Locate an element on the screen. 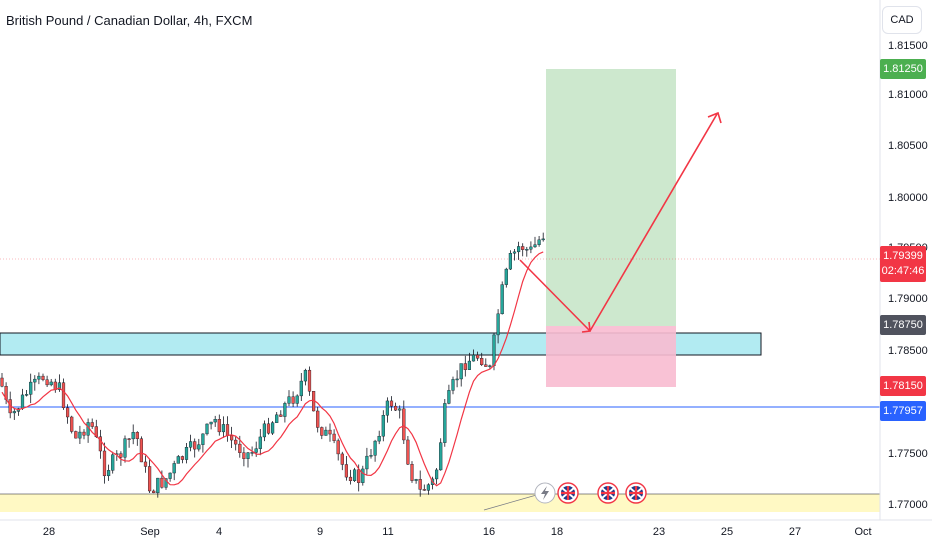  time-tick: 27 is located at coordinates (795, 532).